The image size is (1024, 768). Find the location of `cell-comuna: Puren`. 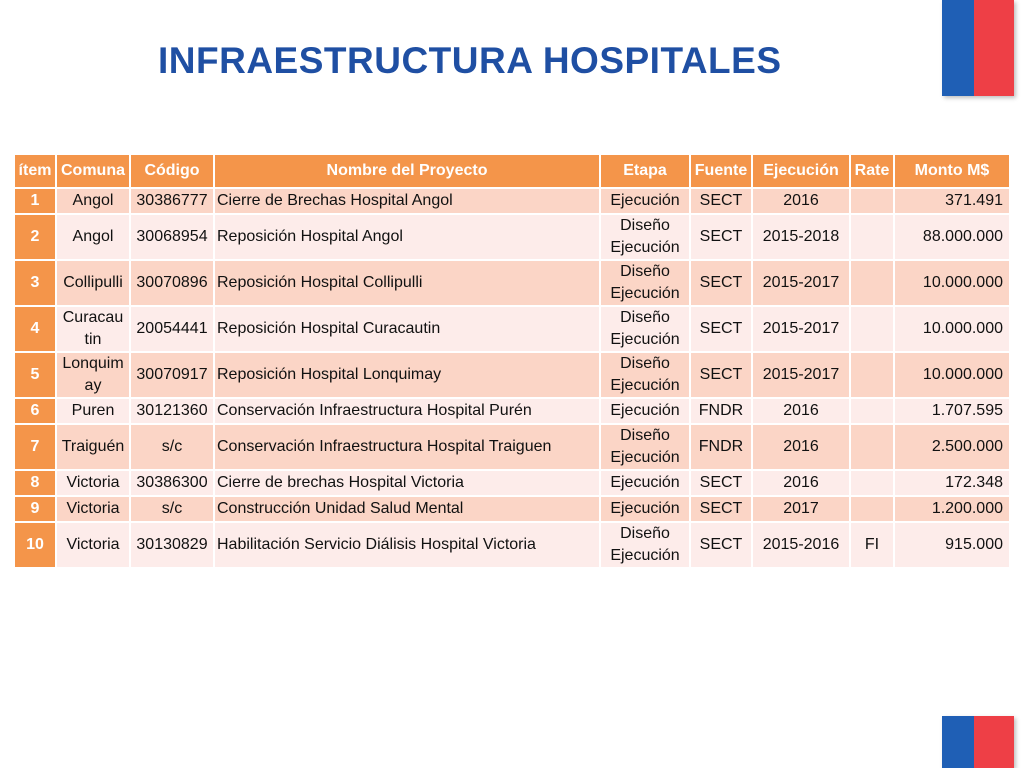

cell-comuna: Puren is located at coordinates (93, 411).